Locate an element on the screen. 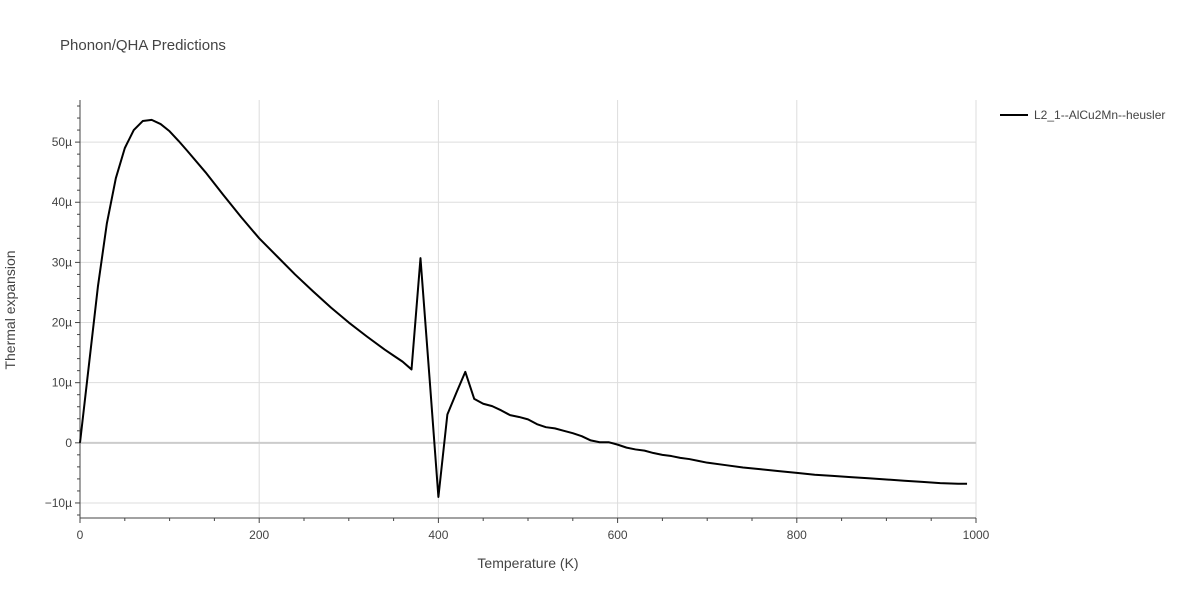 This screenshot has height=600, width=1200. chart-title: Phonon/QHA Predictions is located at coordinates (143, 45).